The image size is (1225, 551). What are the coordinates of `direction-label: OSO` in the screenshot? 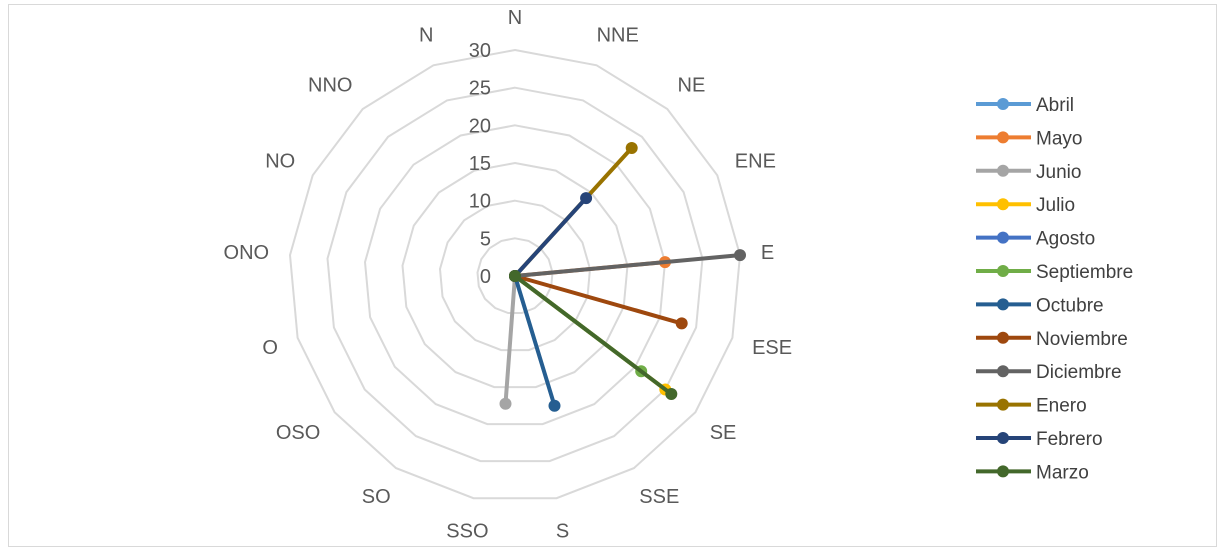 It's located at (298, 433).